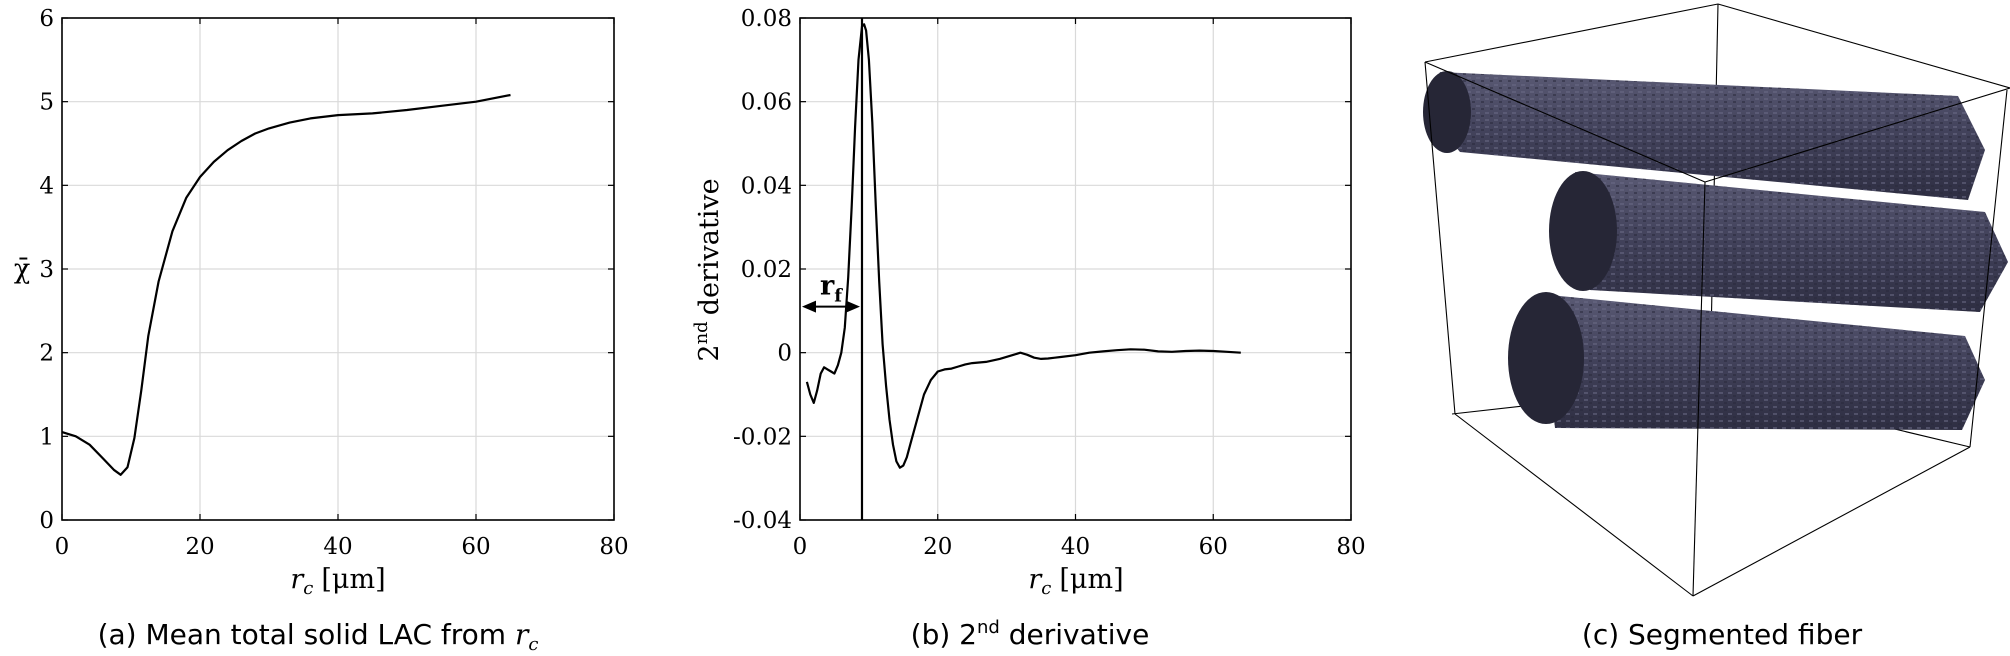 The height and width of the screenshot is (656, 2010). What do you see at coordinates (46, 19) in the screenshot?
I see `y-tick-label: 6` at bounding box center [46, 19].